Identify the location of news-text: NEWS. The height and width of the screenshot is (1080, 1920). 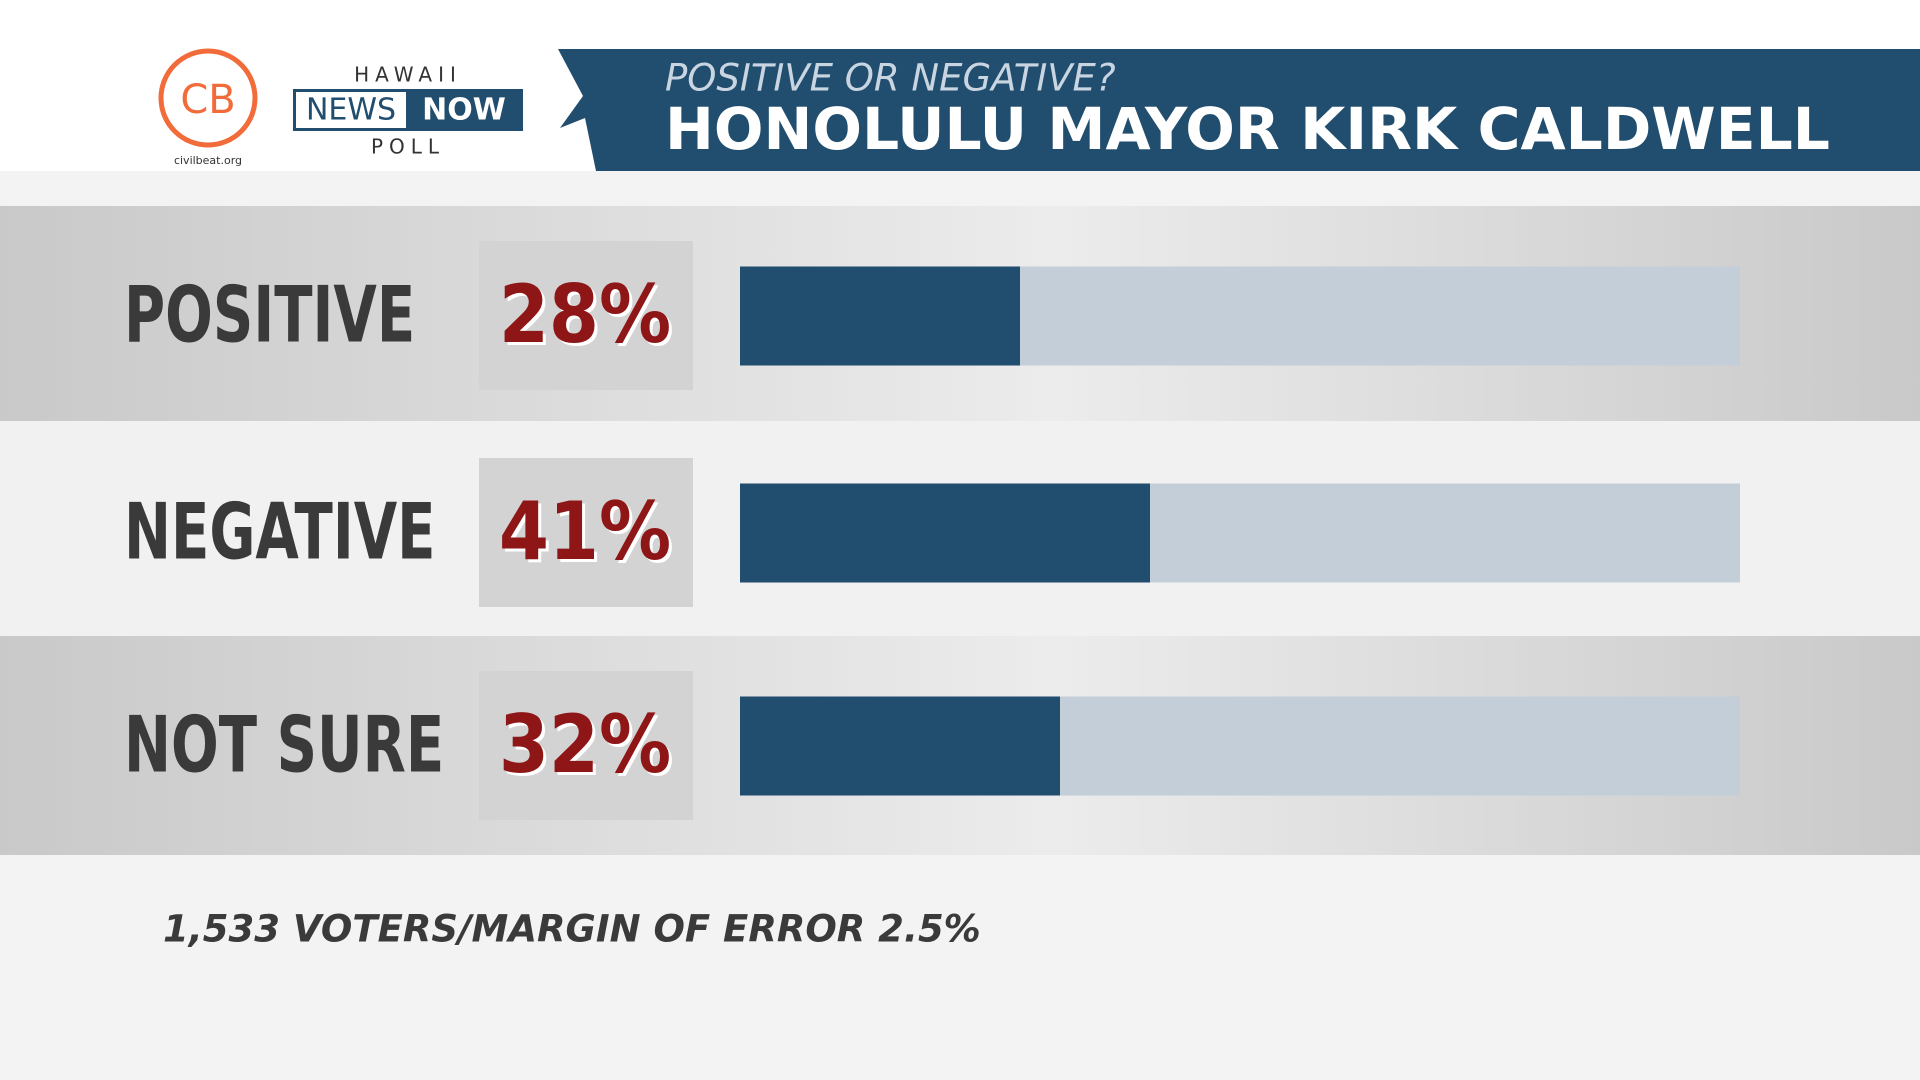
(351, 110).